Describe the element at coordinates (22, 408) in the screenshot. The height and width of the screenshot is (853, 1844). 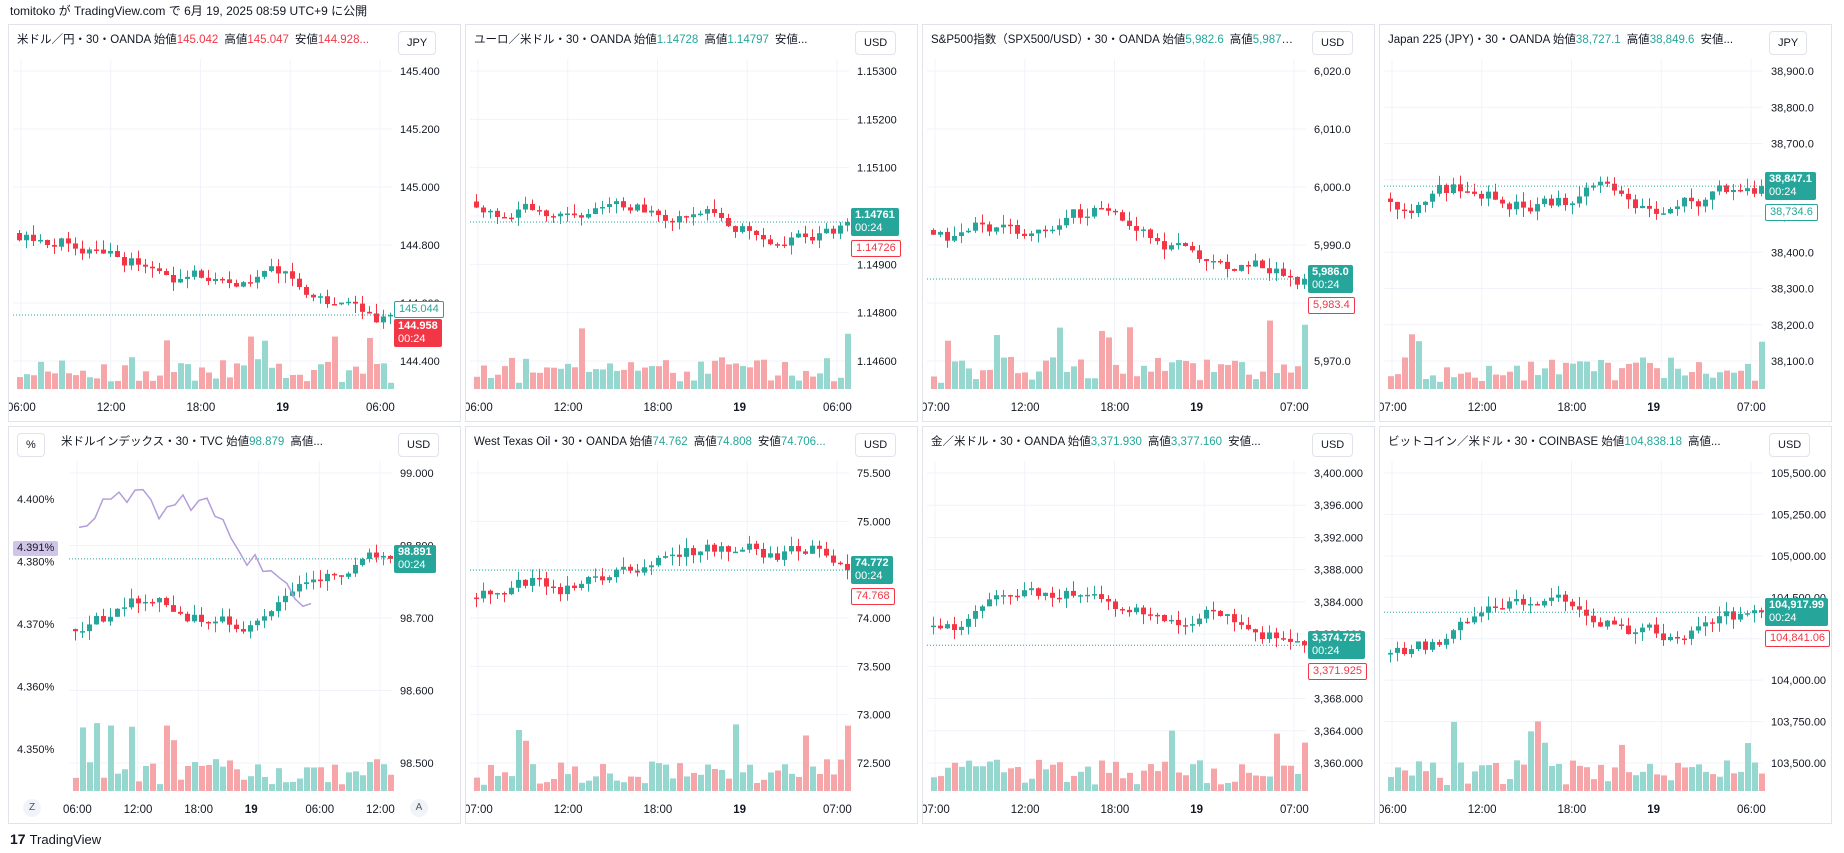
I see `x-tick-label: 06:00` at that location.